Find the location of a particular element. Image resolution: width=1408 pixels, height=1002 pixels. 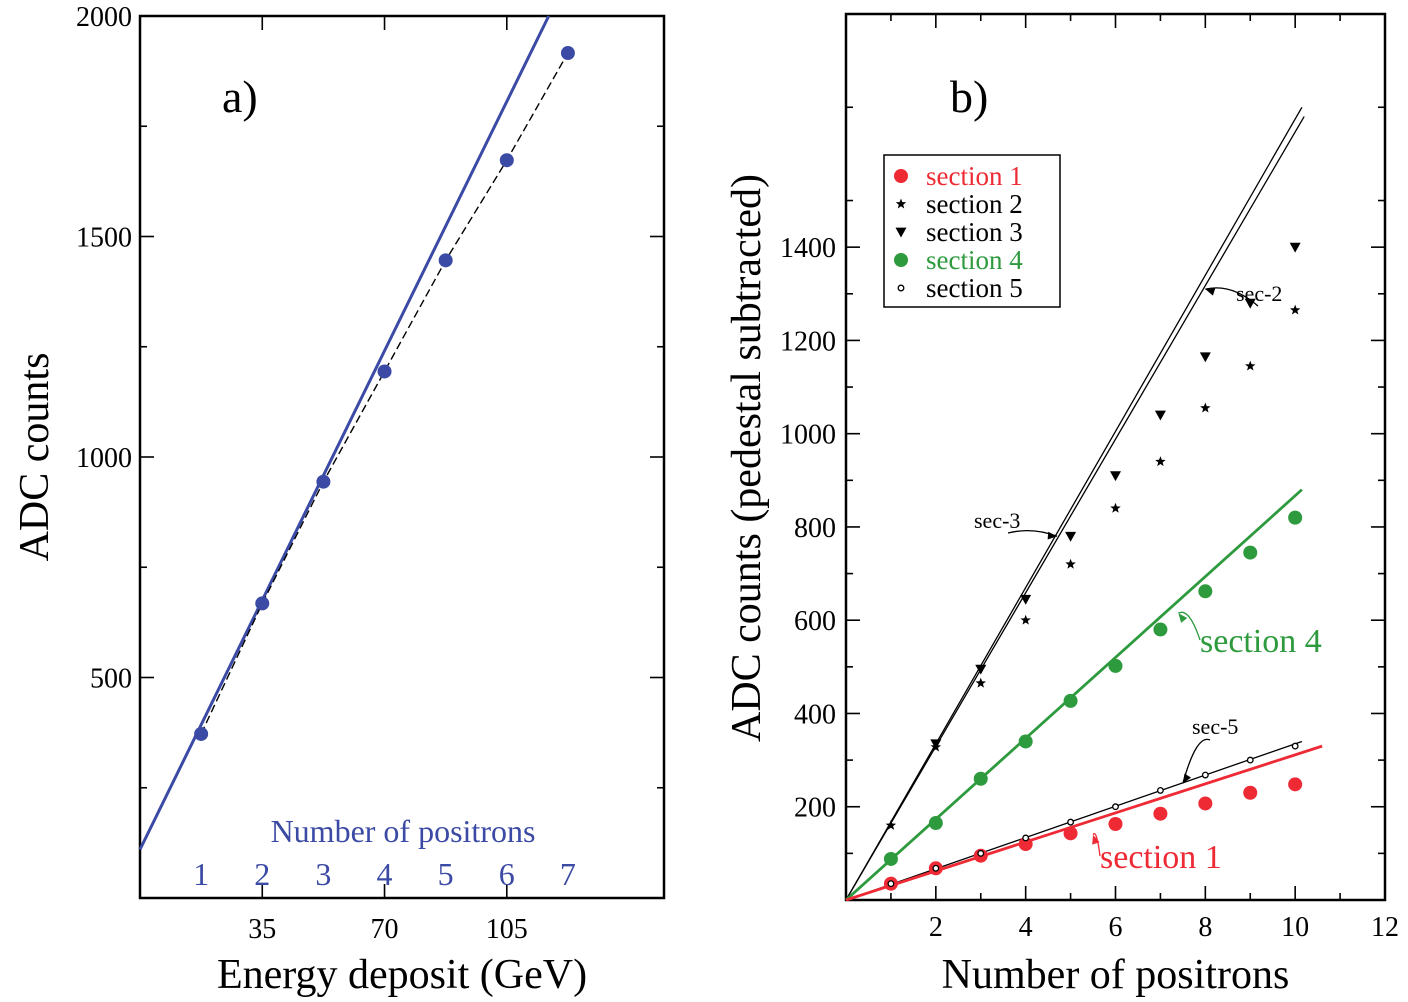

x-axis-title: Number of positrons is located at coordinates (1116, 975).